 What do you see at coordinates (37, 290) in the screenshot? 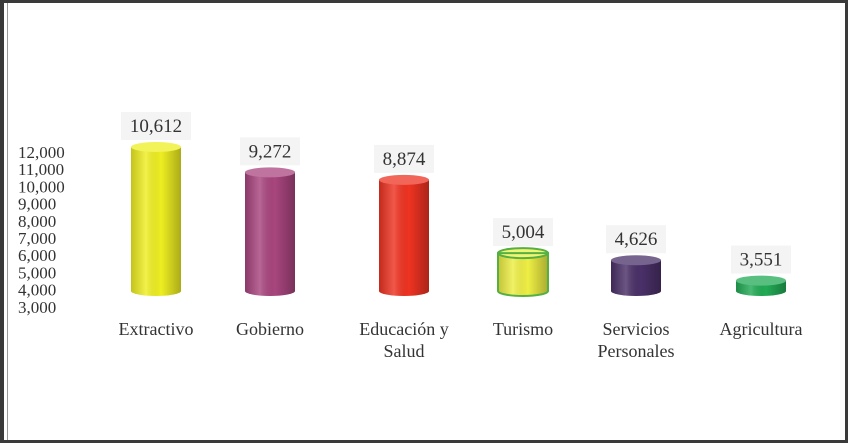
I see `y-tick-label: 4,000` at bounding box center [37, 290].